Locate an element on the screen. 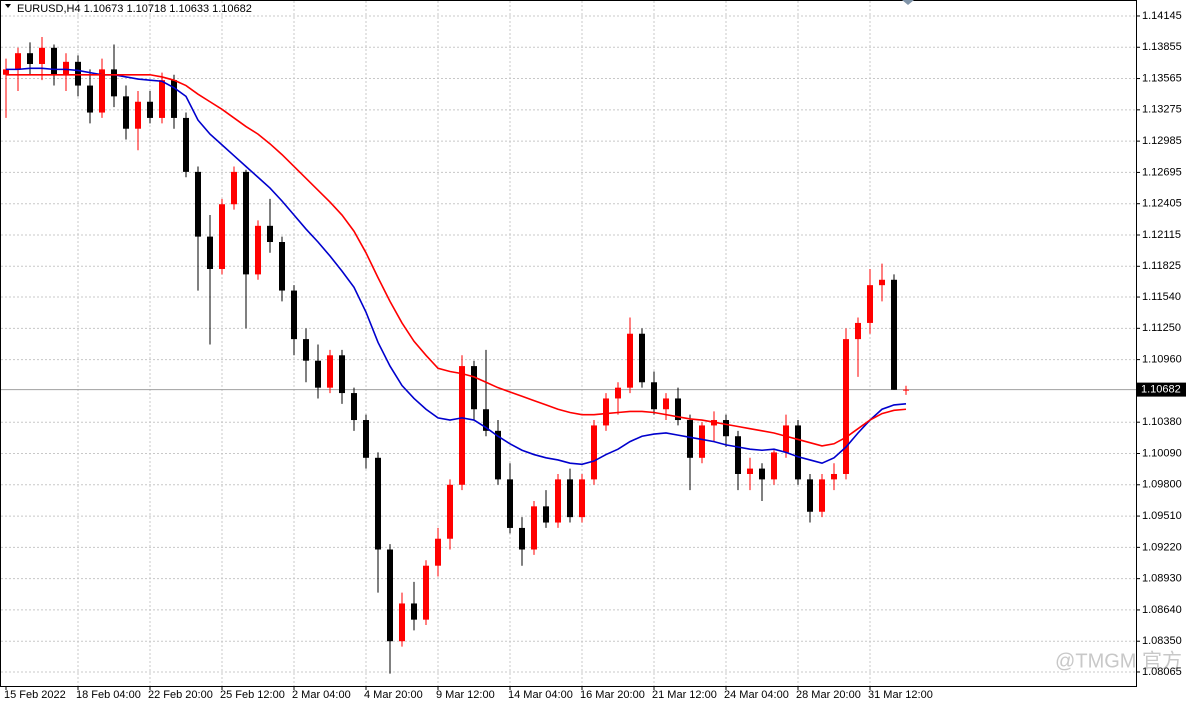  x-tick-label: 28 Mar 20:00 is located at coordinates (828, 695).